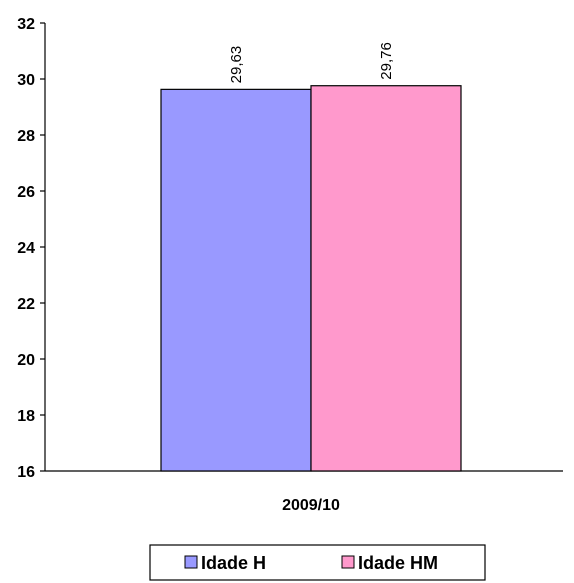 The width and height of the screenshot is (574, 583). What do you see at coordinates (26, 192) in the screenshot?
I see `y-tick-label: 26` at bounding box center [26, 192].